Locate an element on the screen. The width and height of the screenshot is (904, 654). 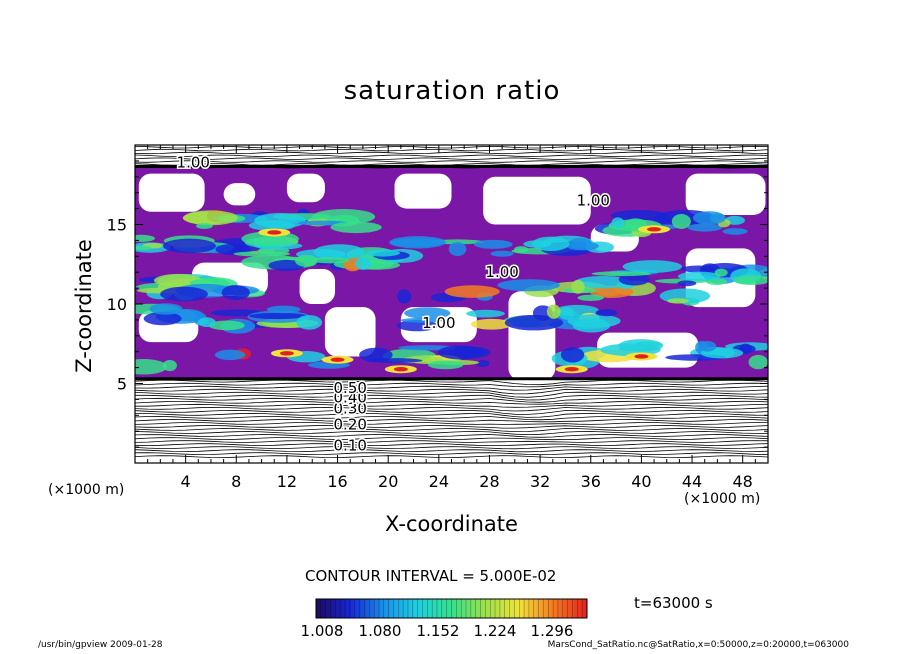
y-axis-label: Z-coordinate is located at coordinates (84, 306).